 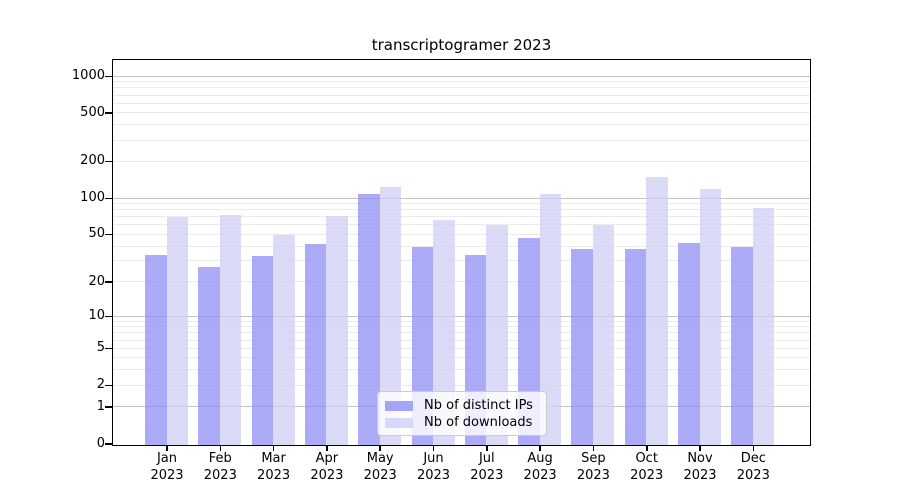 I want to click on x-tick-label: Mar 2023, so click(x=274, y=467).